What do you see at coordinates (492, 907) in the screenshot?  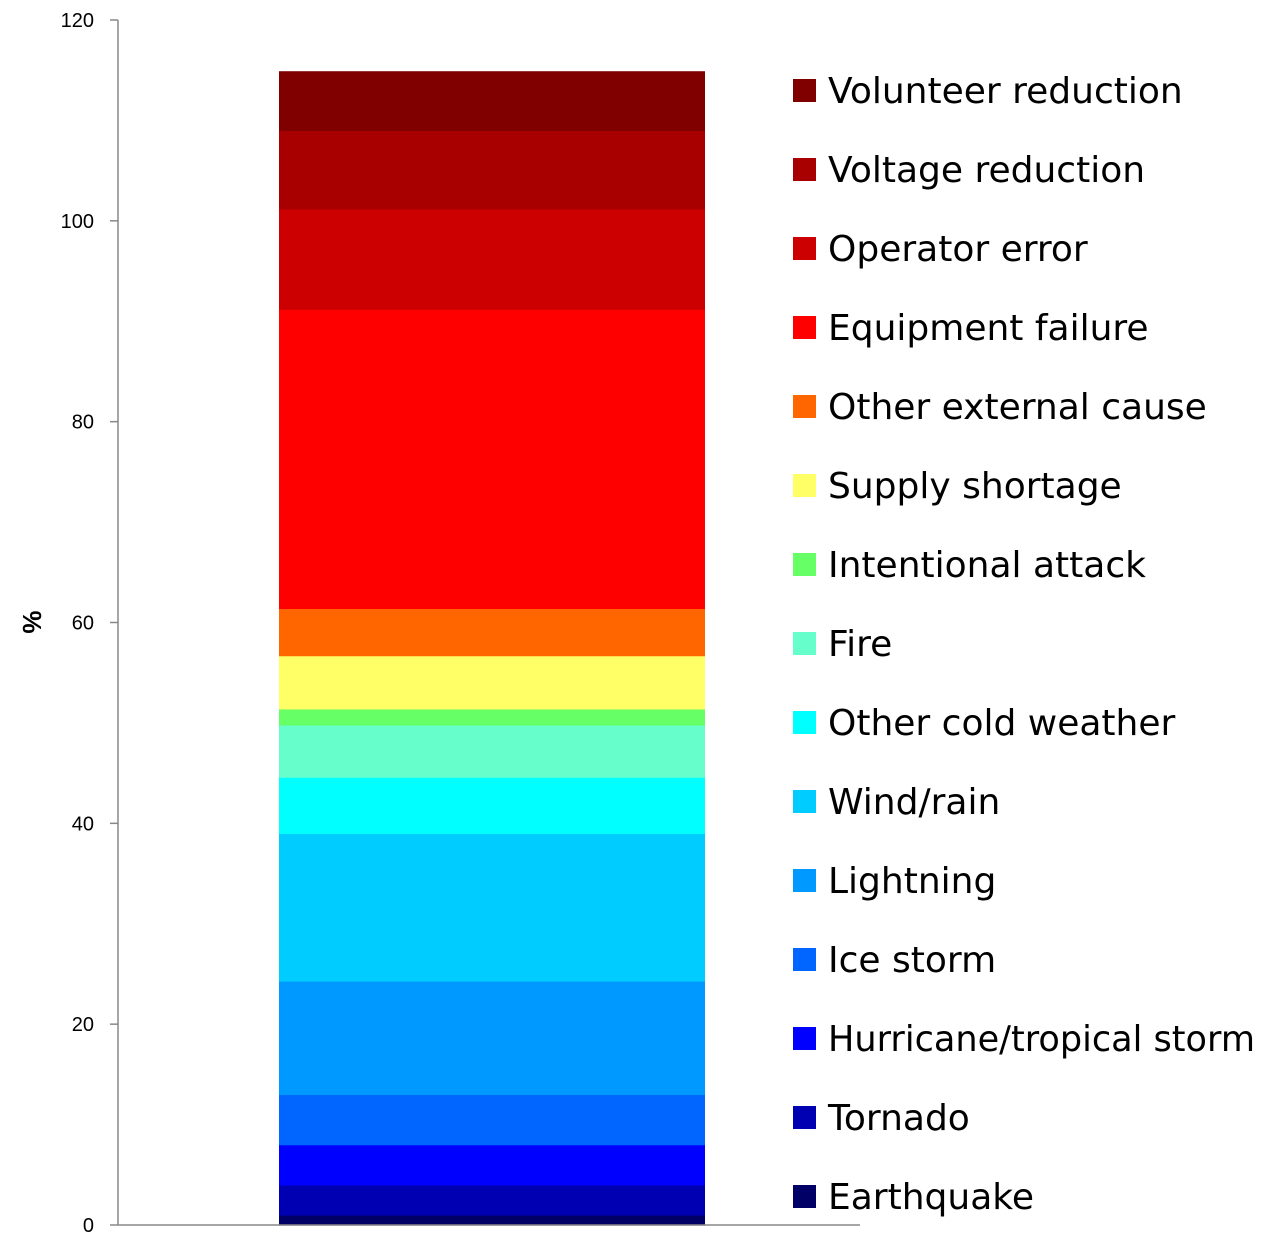 I see `bar-segment-wind-rain` at bounding box center [492, 907].